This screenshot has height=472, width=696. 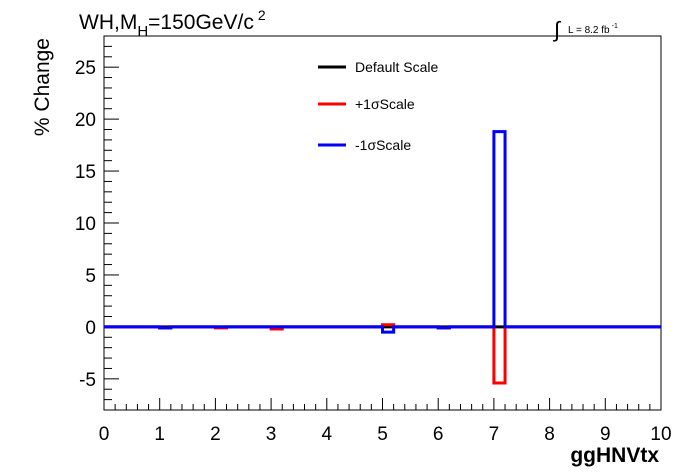 What do you see at coordinates (438, 434) in the screenshot?
I see `x-tick-label: 6` at bounding box center [438, 434].